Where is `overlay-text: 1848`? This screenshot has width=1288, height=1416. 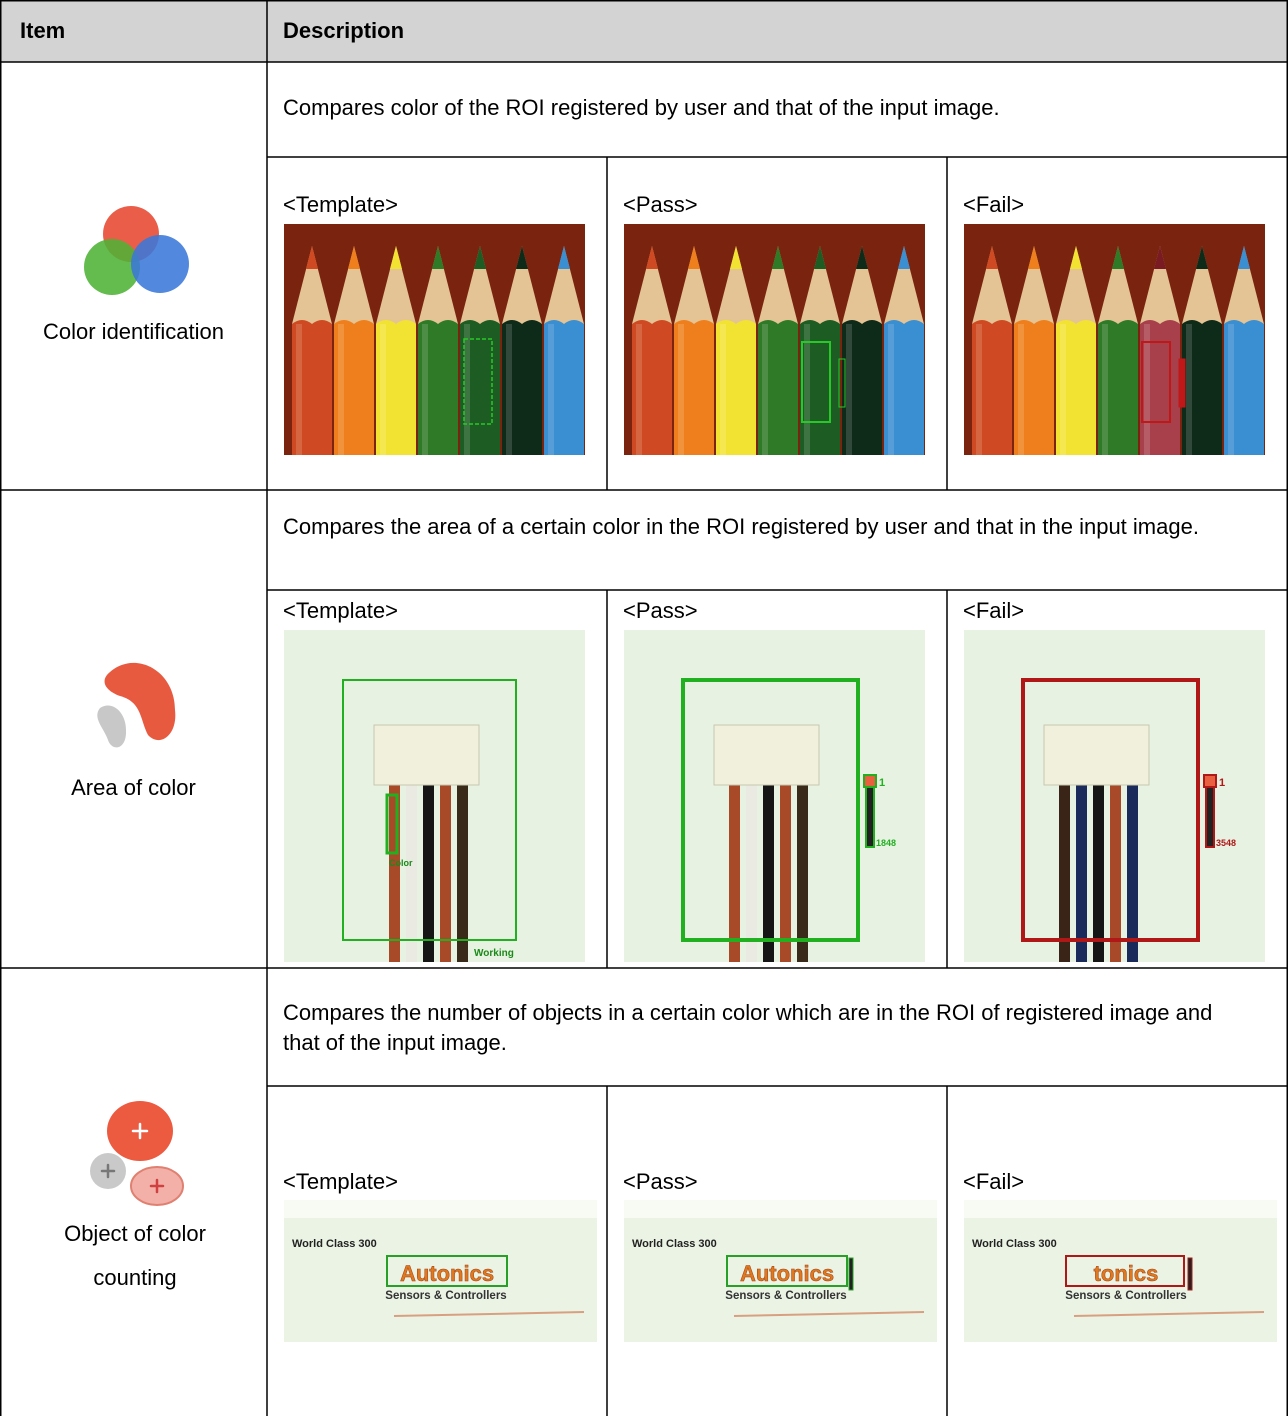 overlay-text: 1848 is located at coordinates (886, 843).